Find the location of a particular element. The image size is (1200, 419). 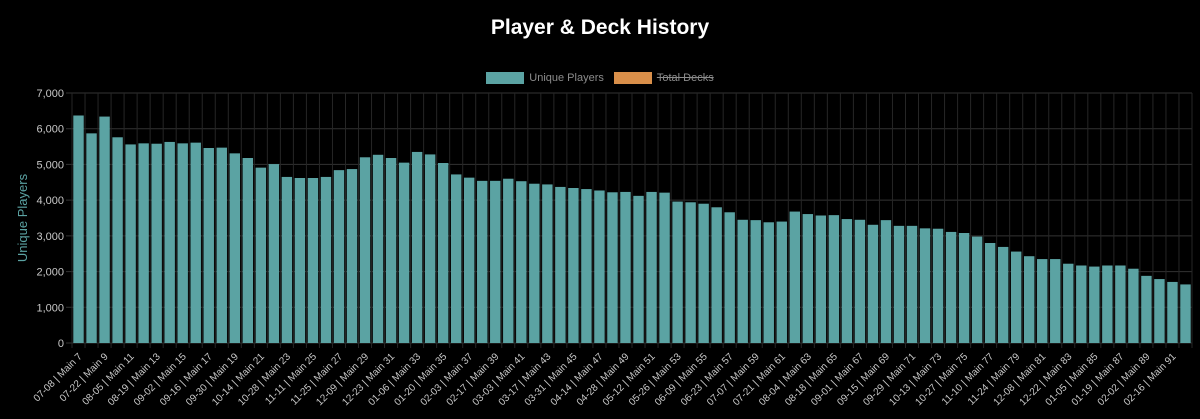

y-tick-label: 6,000 is located at coordinates (50, 130).